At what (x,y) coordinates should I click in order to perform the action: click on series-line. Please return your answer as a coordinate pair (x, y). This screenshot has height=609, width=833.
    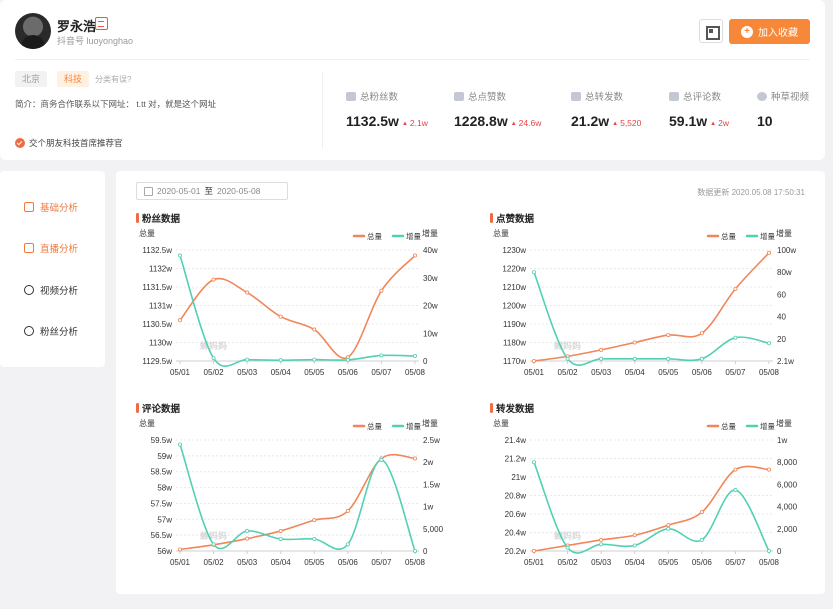
    Looking at the image, I should click on (297, 307).